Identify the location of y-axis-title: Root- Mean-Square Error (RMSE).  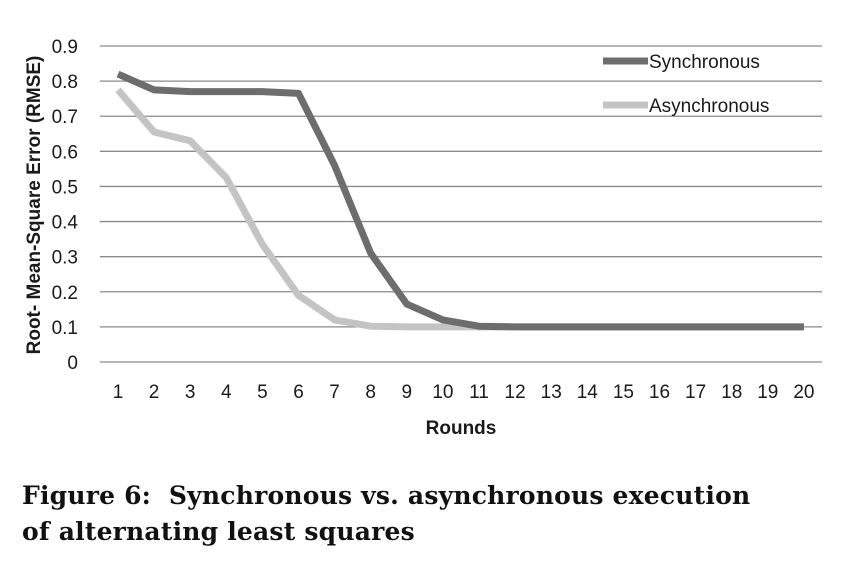
(34, 205).